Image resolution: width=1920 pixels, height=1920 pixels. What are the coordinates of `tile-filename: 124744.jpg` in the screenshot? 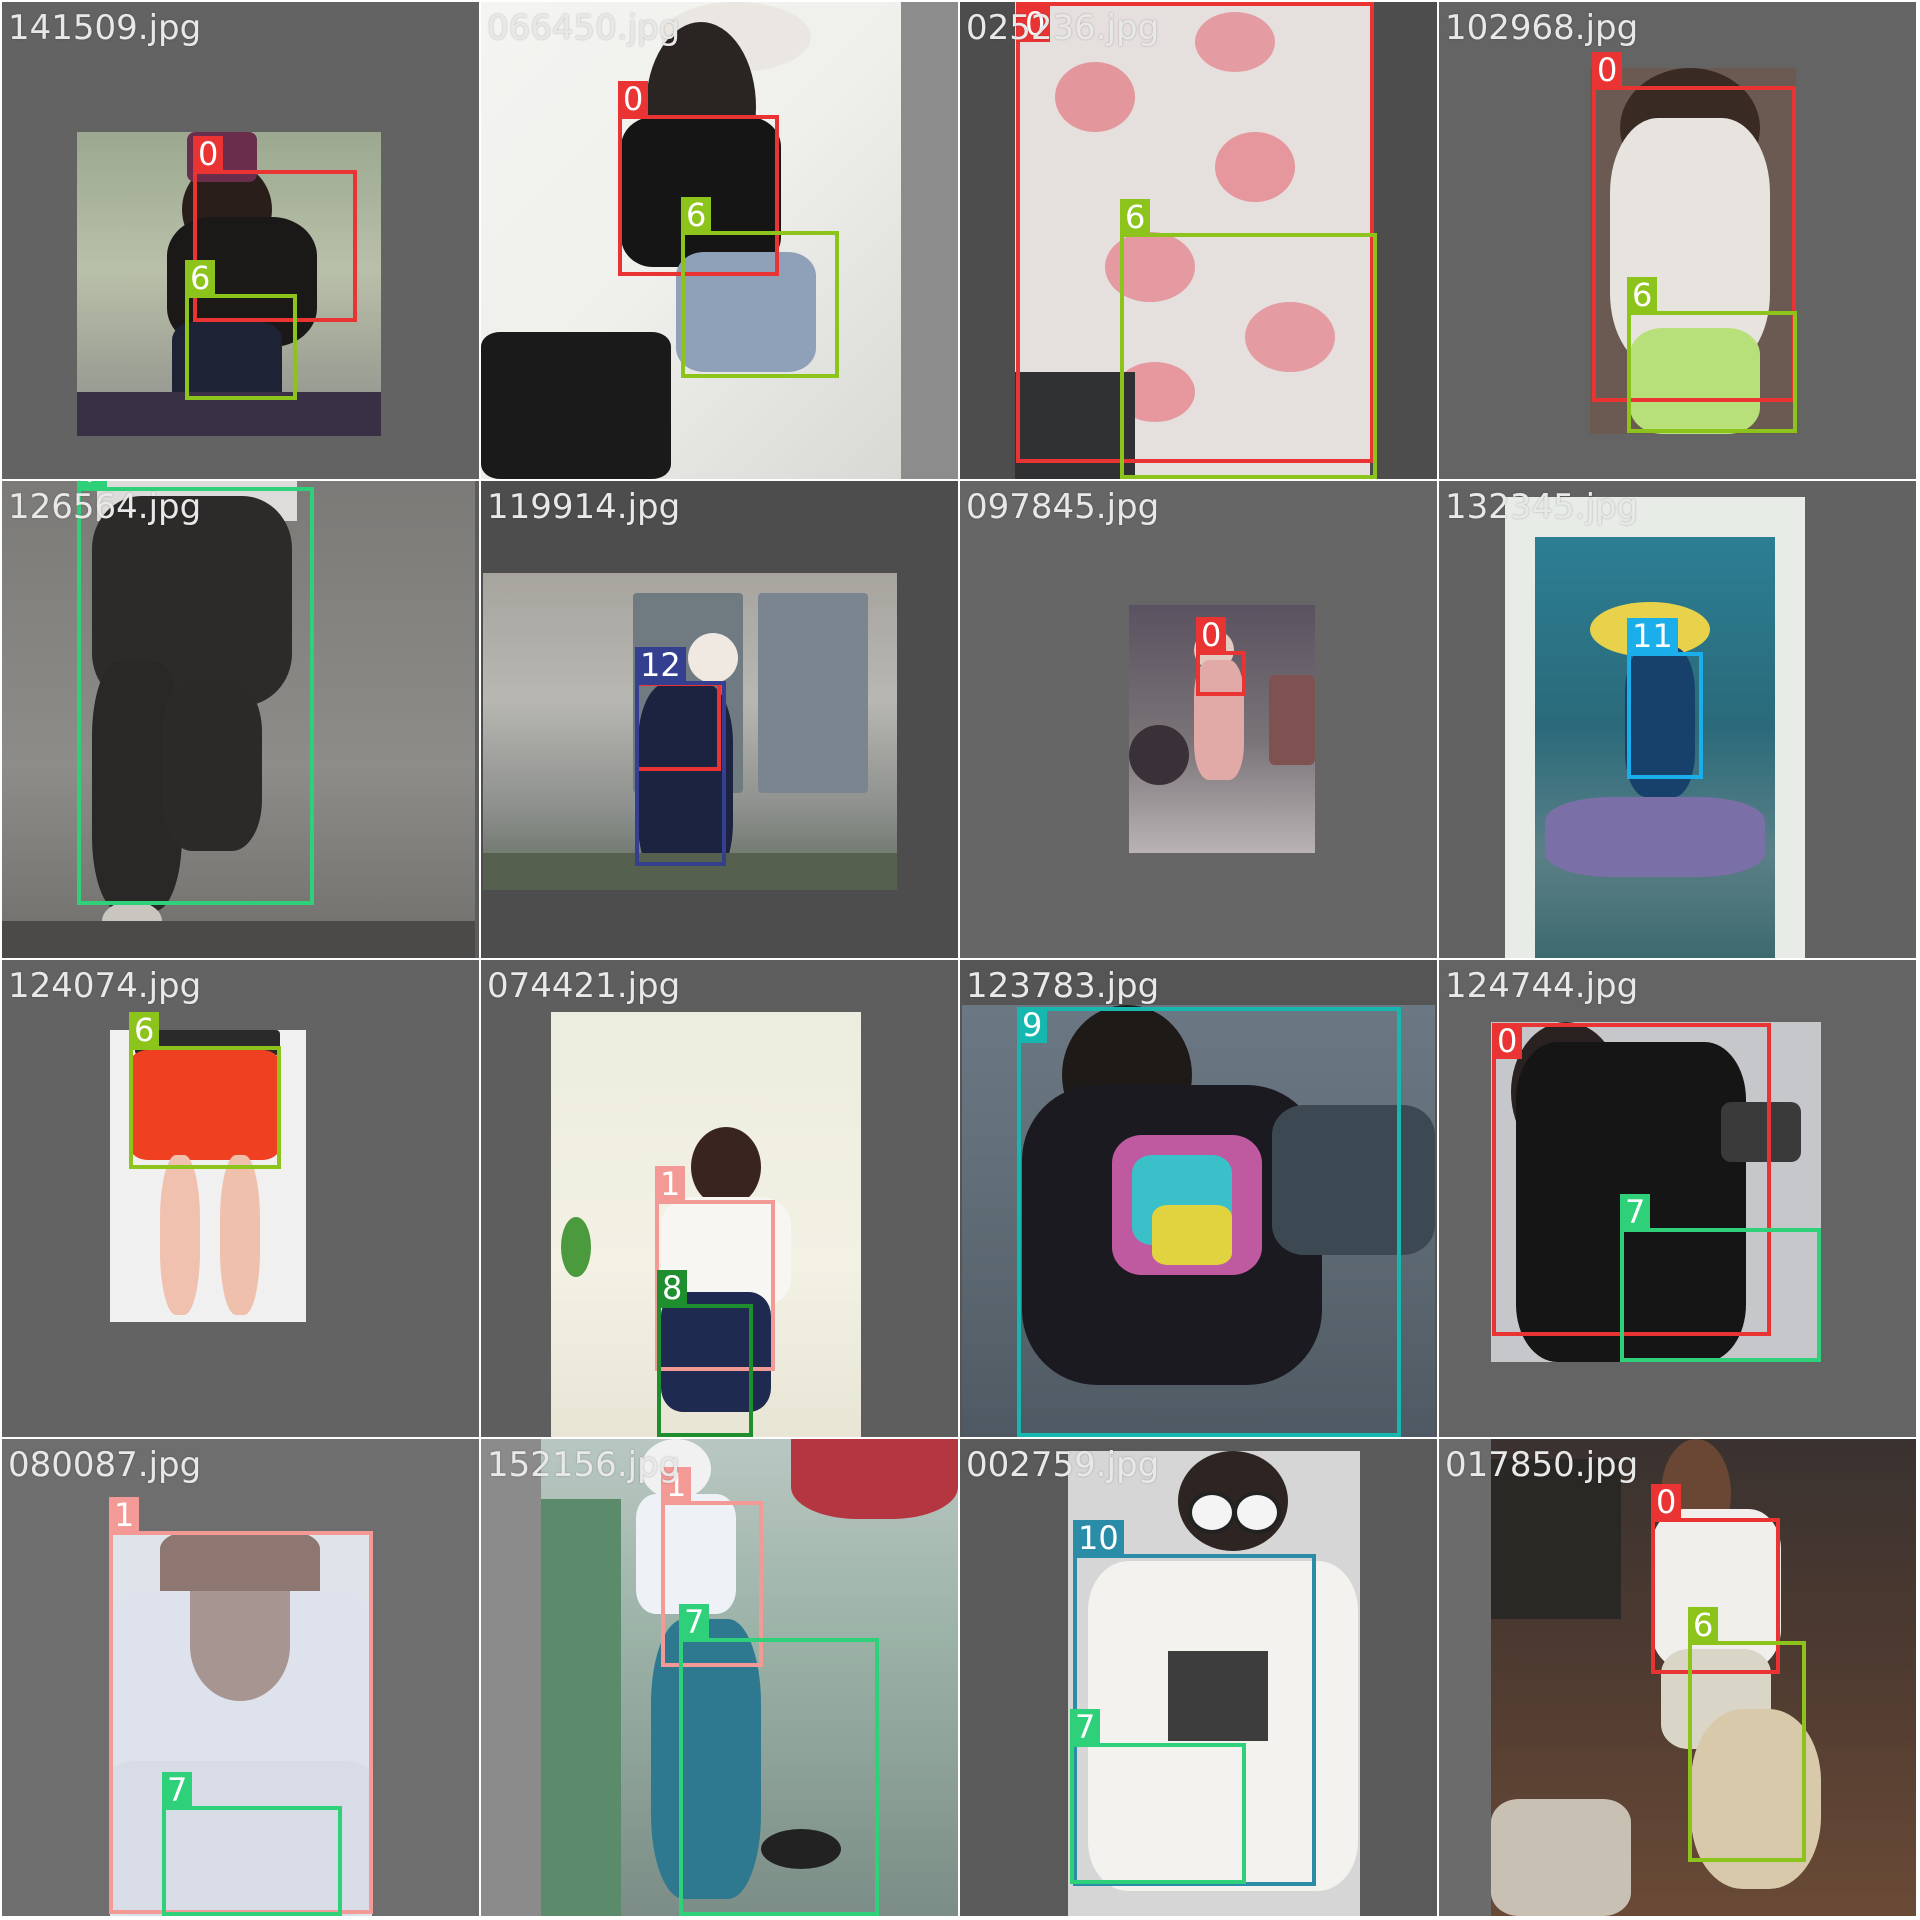 It's located at (1542, 986).